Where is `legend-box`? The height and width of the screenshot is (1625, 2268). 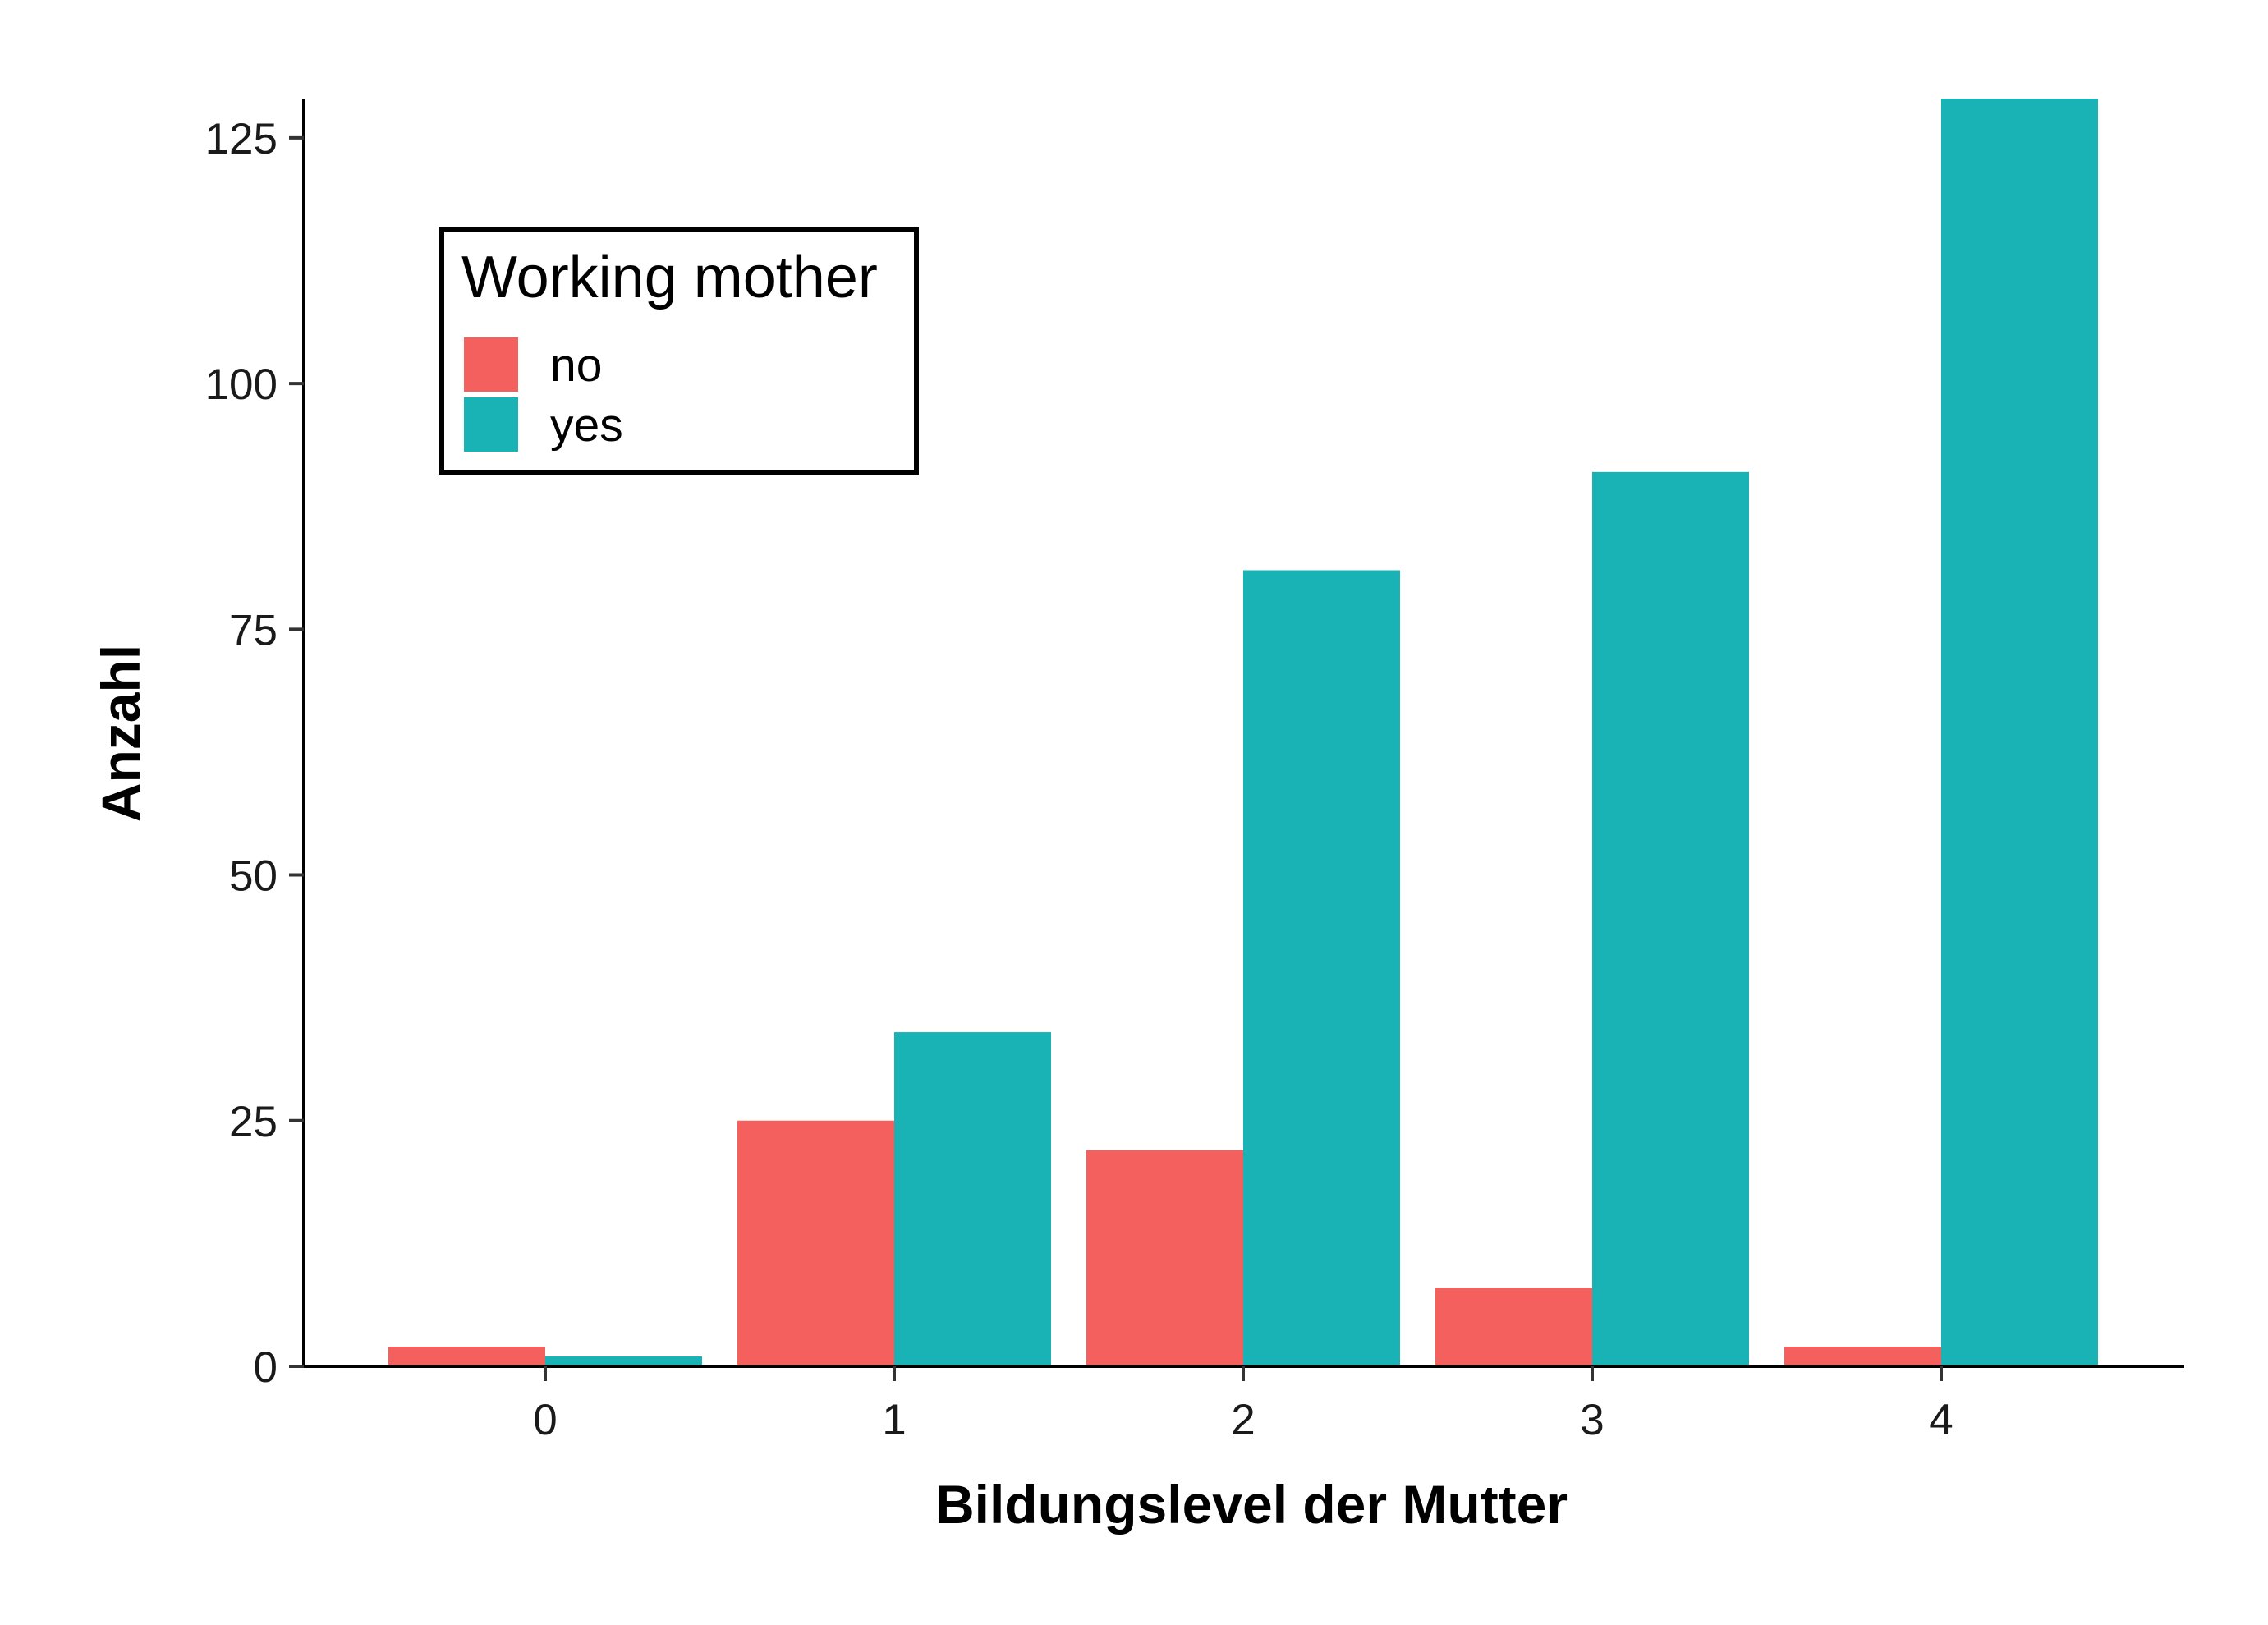
legend-box is located at coordinates (679, 351).